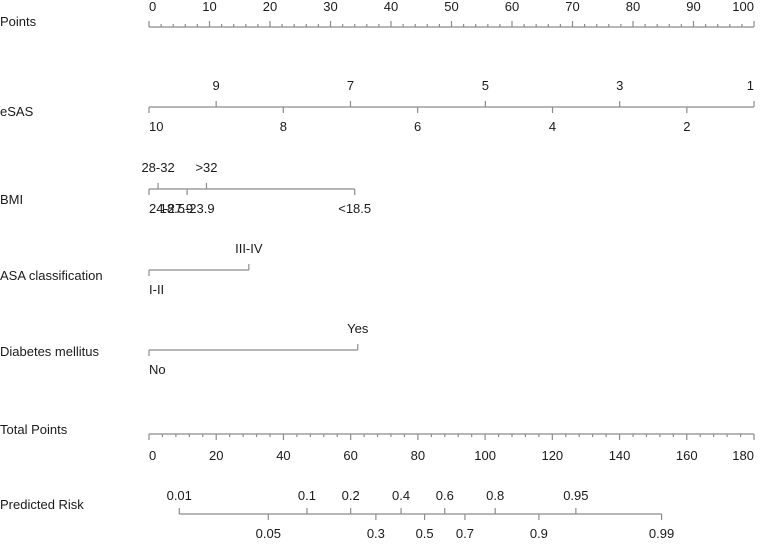 Image resolution: width=764 pixels, height=544 pixels. Describe the element at coordinates (209, 7) in the screenshot. I see `points-tick-label: 10` at that location.